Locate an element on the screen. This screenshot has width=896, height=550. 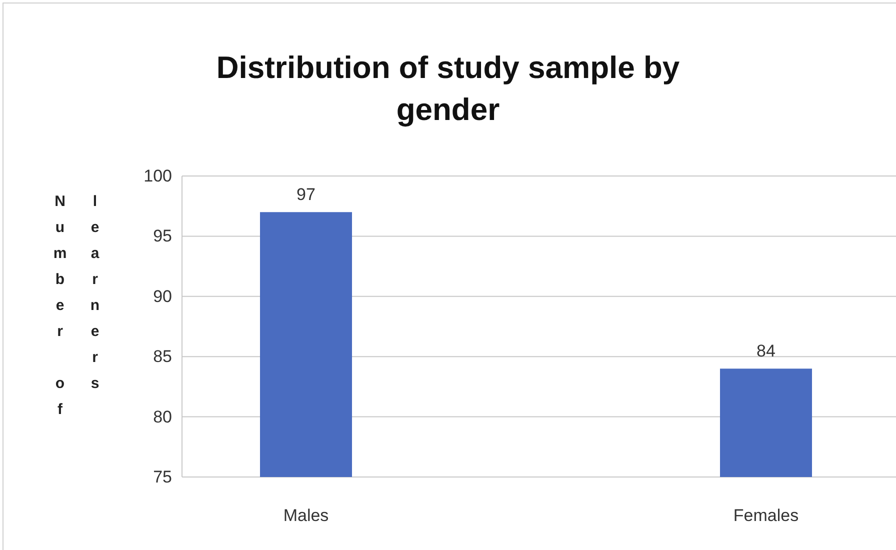
x-tick-label: Females is located at coordinates (766, 516).